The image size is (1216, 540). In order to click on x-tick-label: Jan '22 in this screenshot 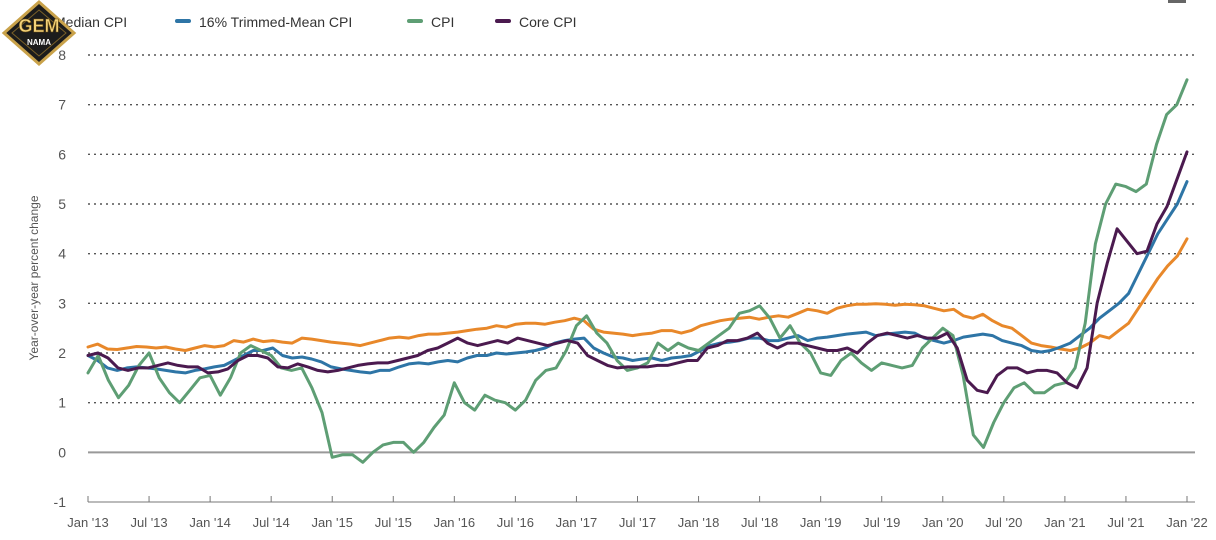, I will do `click(1187, 522)`.